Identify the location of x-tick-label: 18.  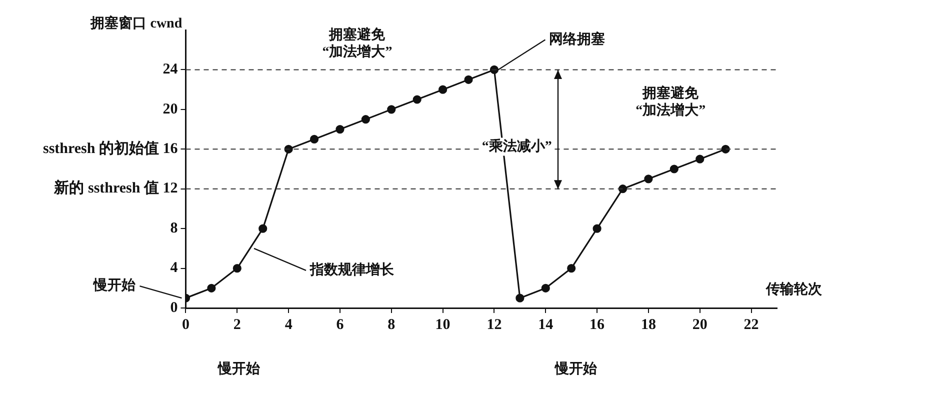
(648, 324).